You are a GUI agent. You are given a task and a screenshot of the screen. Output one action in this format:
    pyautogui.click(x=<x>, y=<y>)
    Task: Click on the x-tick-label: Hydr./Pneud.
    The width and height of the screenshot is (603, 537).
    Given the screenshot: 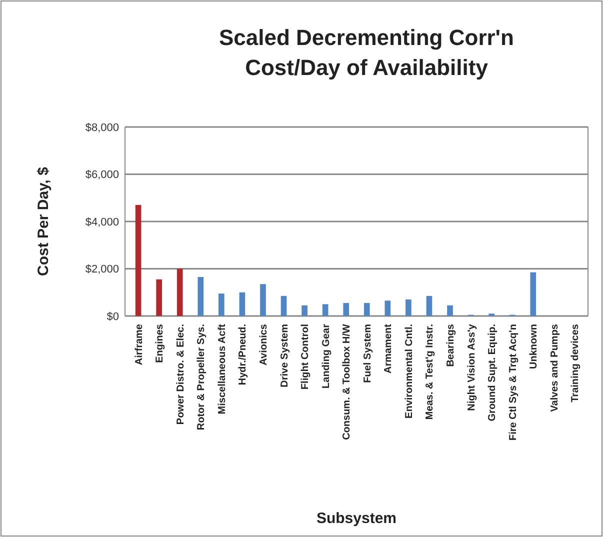 What is the action you would take?
    pyautogui.click(x=243, y=355)
    